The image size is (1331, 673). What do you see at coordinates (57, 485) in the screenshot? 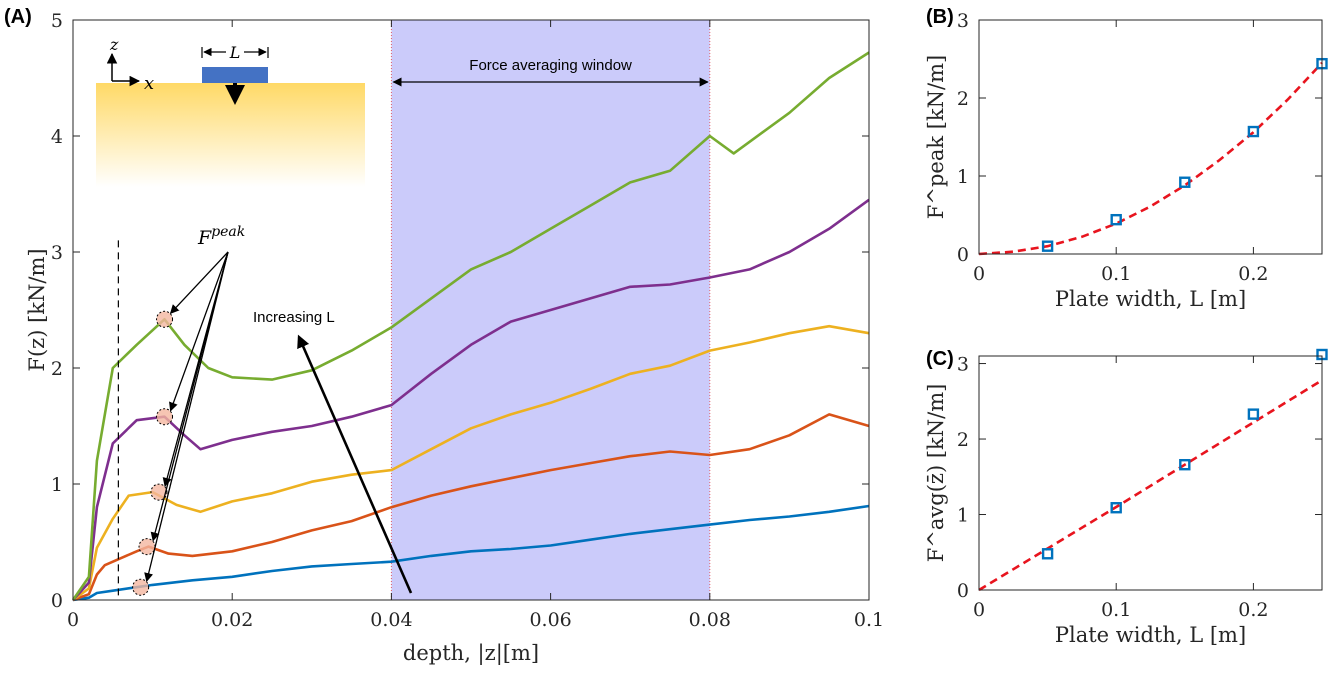
I see `a-ytick-label: 1` at bounding box center [57, 485].